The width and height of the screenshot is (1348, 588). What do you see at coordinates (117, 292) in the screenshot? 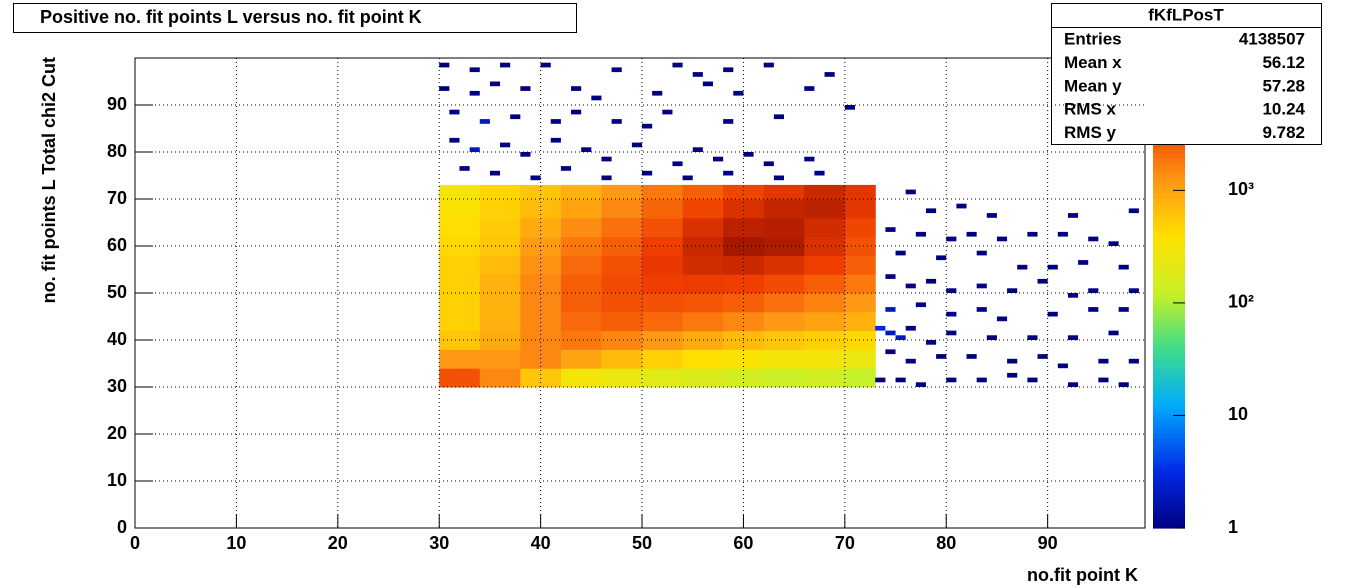
I see `y-tick-label: 50` at bounding box center [117, 292].